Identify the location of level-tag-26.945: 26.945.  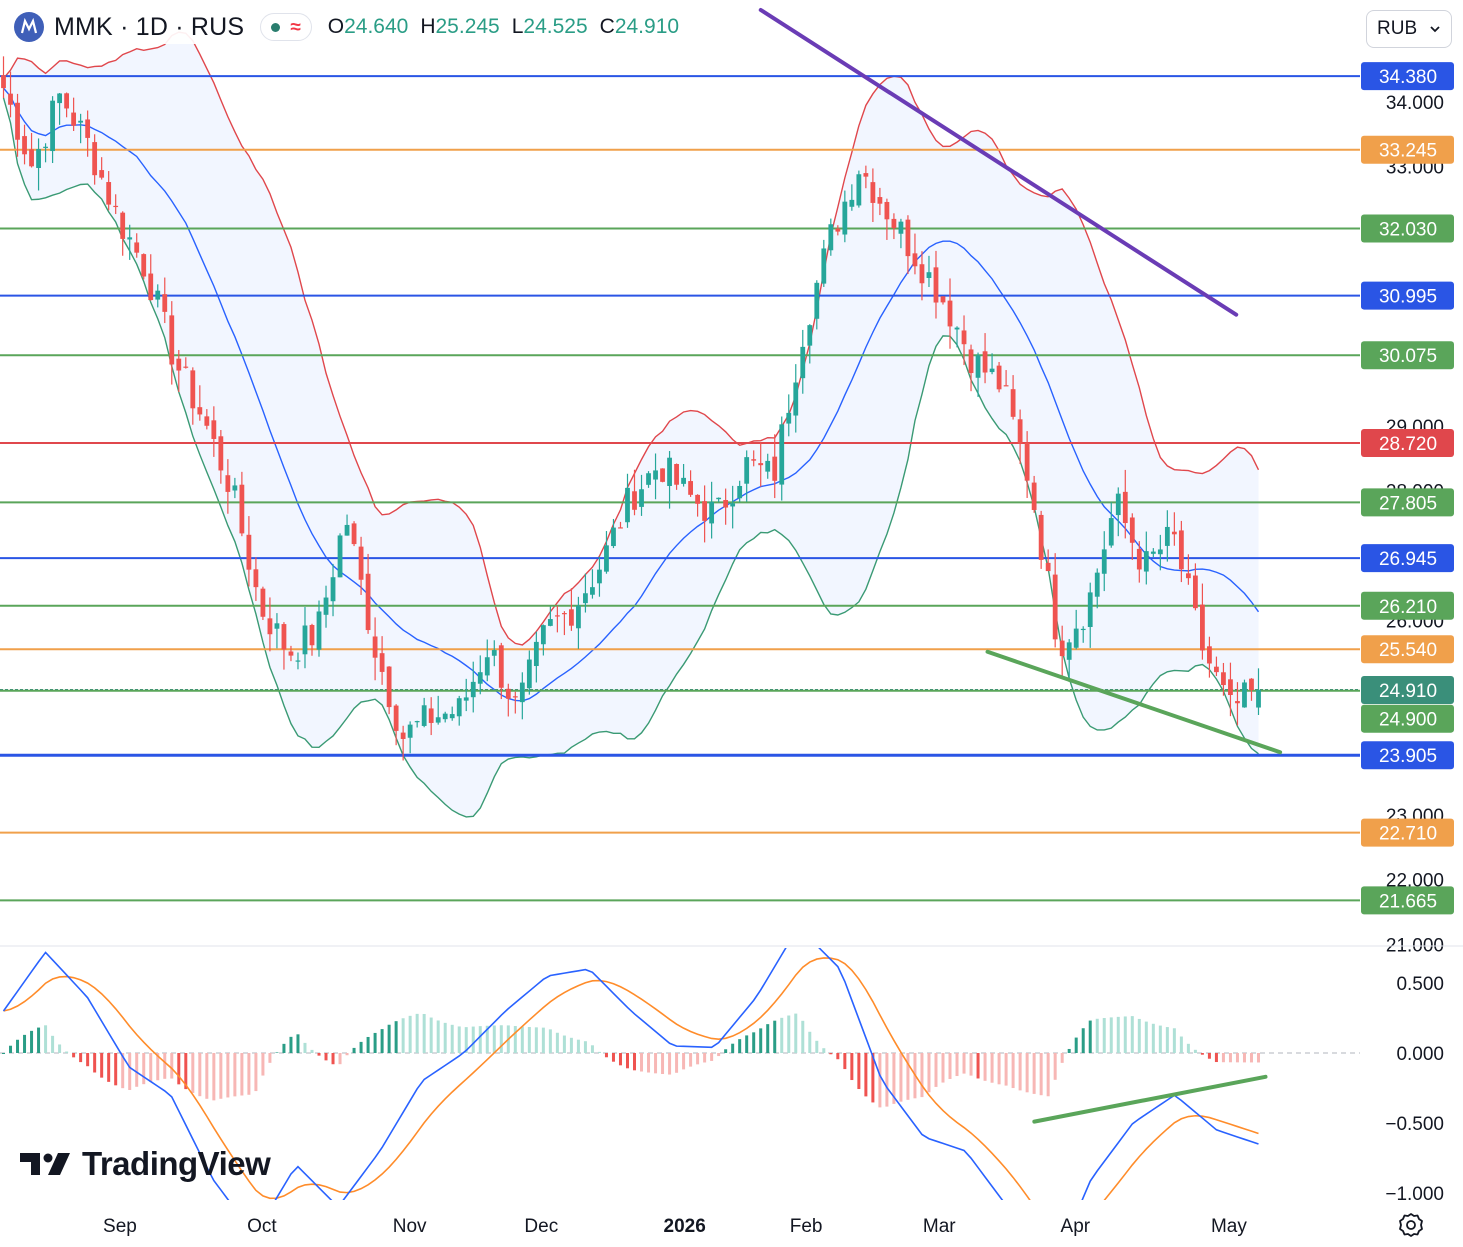
(1407, 558).